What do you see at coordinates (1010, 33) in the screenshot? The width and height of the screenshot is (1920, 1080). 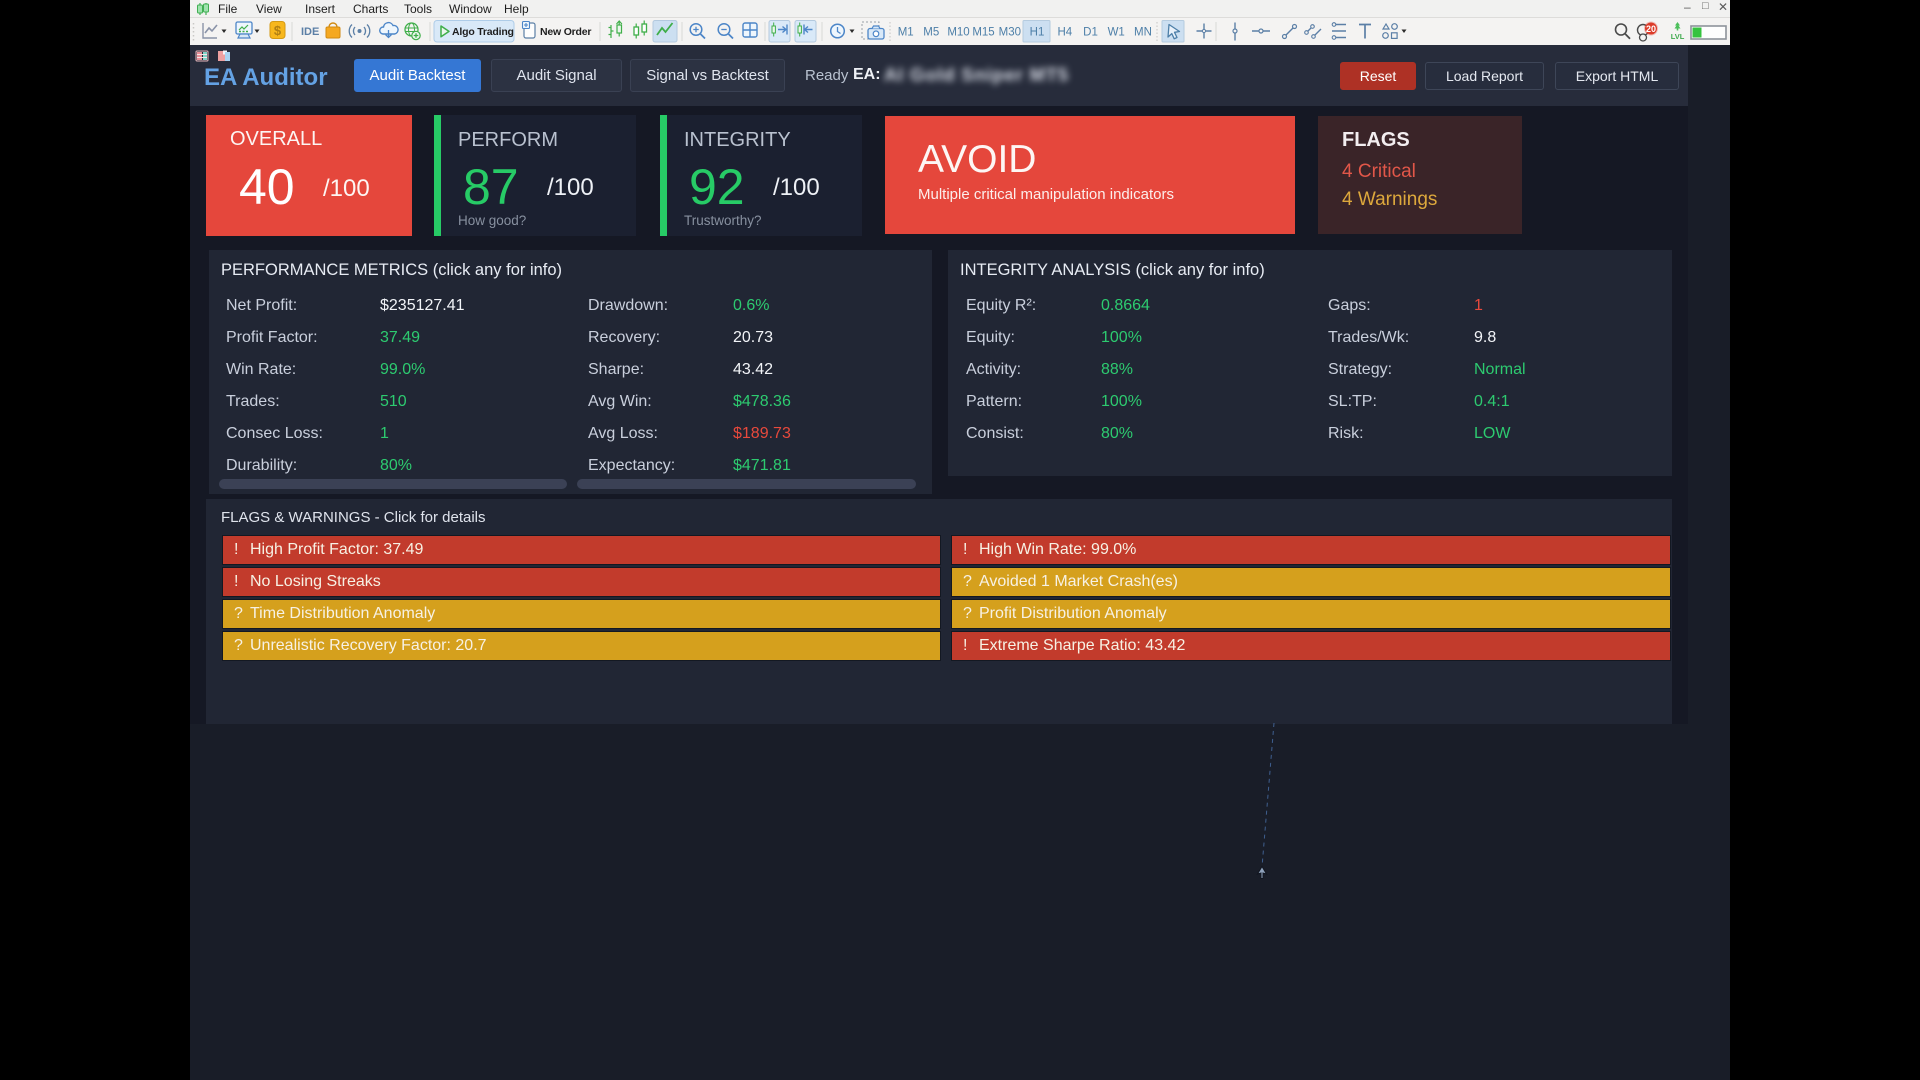 I see `svg-text: M30` at bounding box center [1010, 33].